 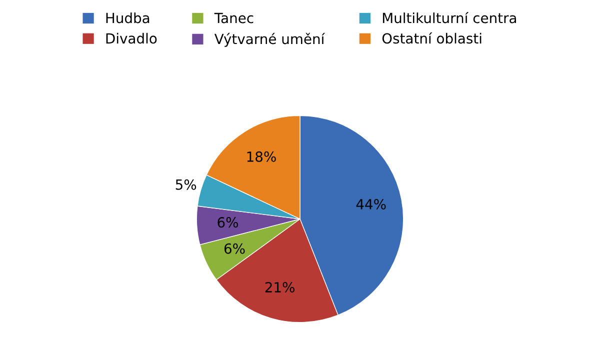 What do you see at coordinates (279, 287) in the screenshot?
I see `data-label: 21%` at bounding box center [279, 287].